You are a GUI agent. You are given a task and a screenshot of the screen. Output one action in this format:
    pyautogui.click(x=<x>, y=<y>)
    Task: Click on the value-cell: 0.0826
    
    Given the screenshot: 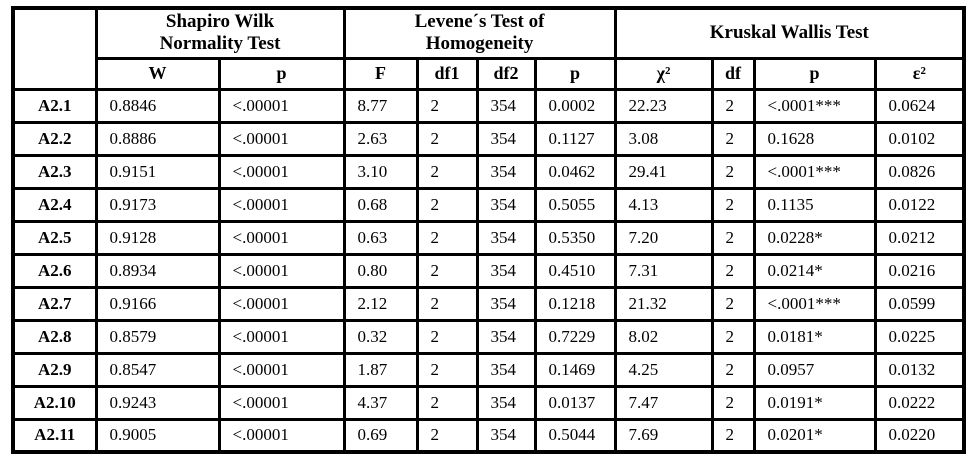 What is the action you would take?
    pyautogui.click(x=919, y=171)
    